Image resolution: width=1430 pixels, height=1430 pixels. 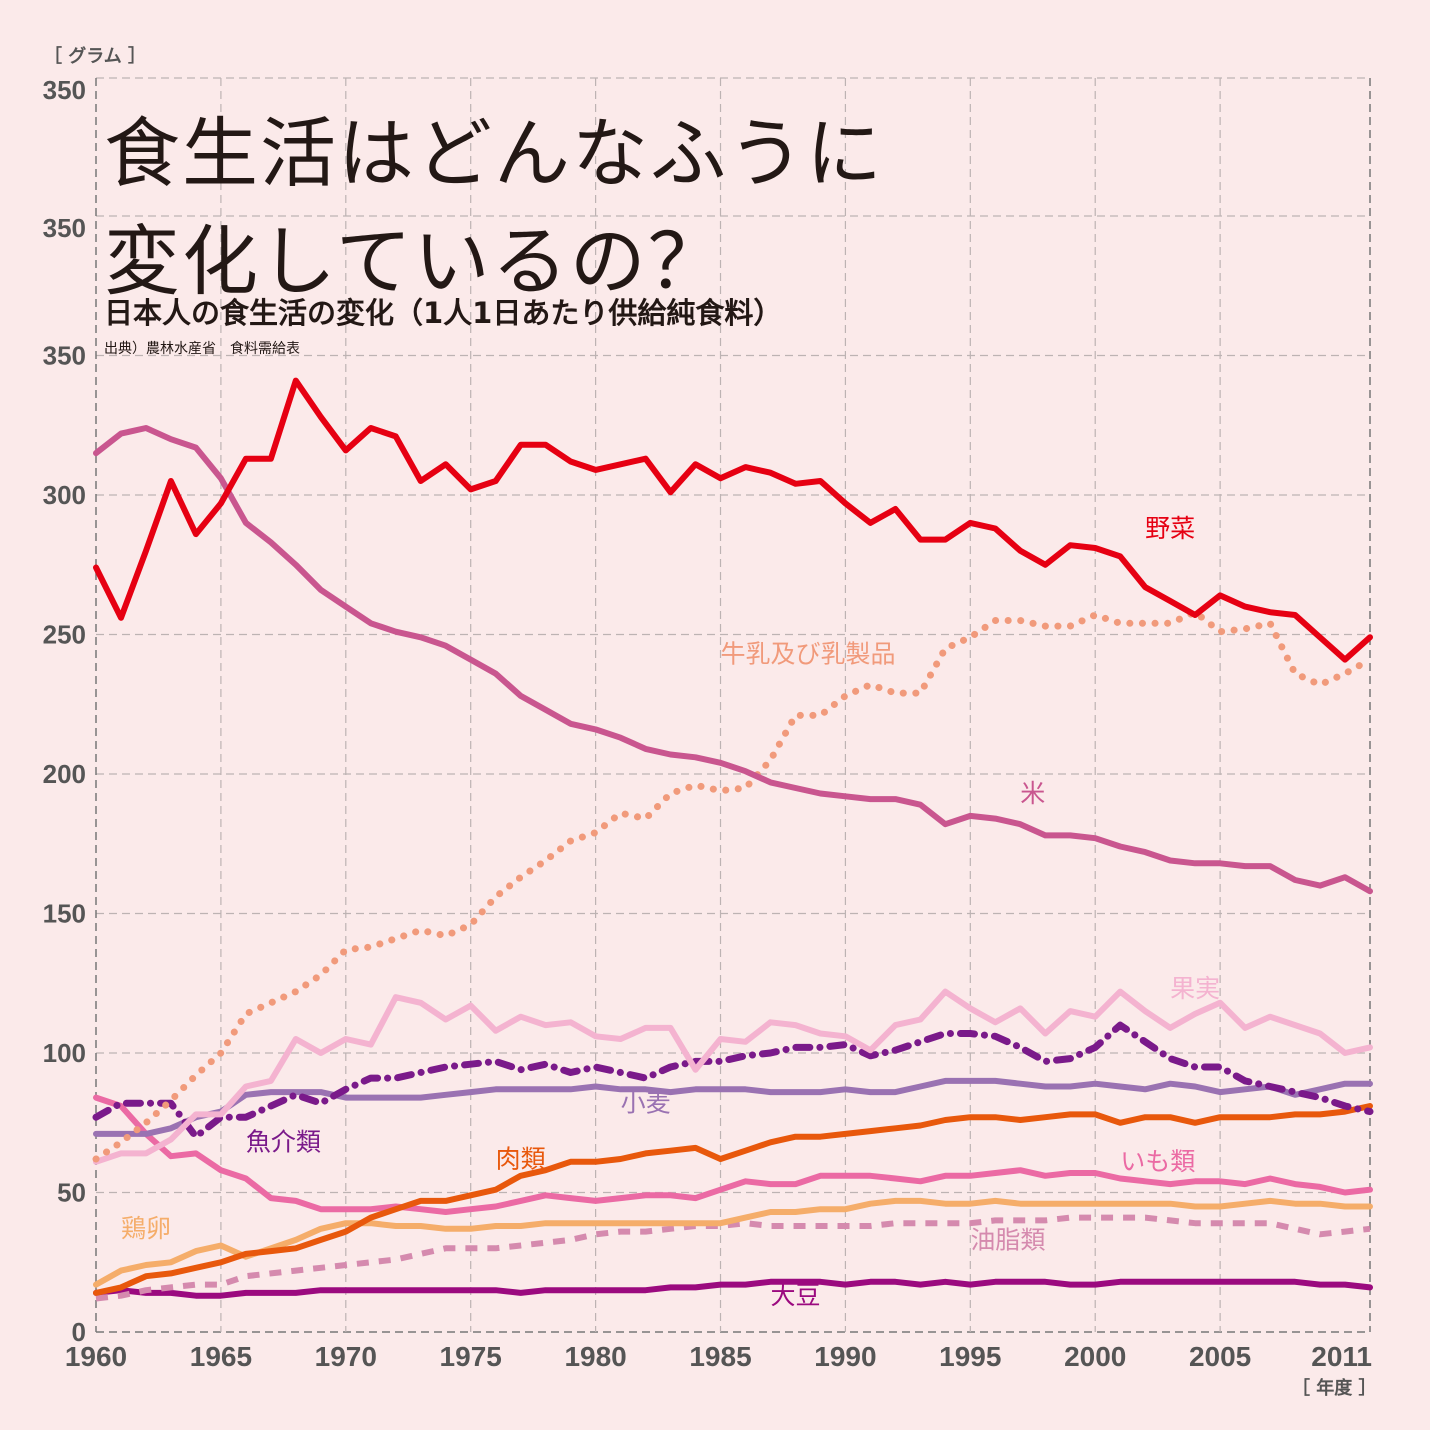 What do you see at coordinates (1157, 1161) in the screenshot?
I see `series-label: いも類` at bounding box center [1157, 1161].